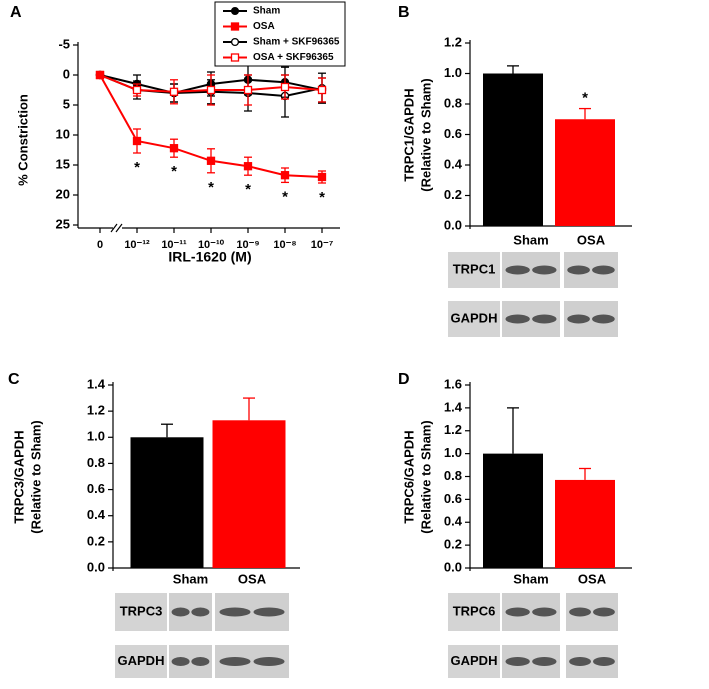  What do you see at coordinates (174, 245) in the screenshot?
I see `x-tick-label: 10⁻¹¹` at bounding box center [174, 245].